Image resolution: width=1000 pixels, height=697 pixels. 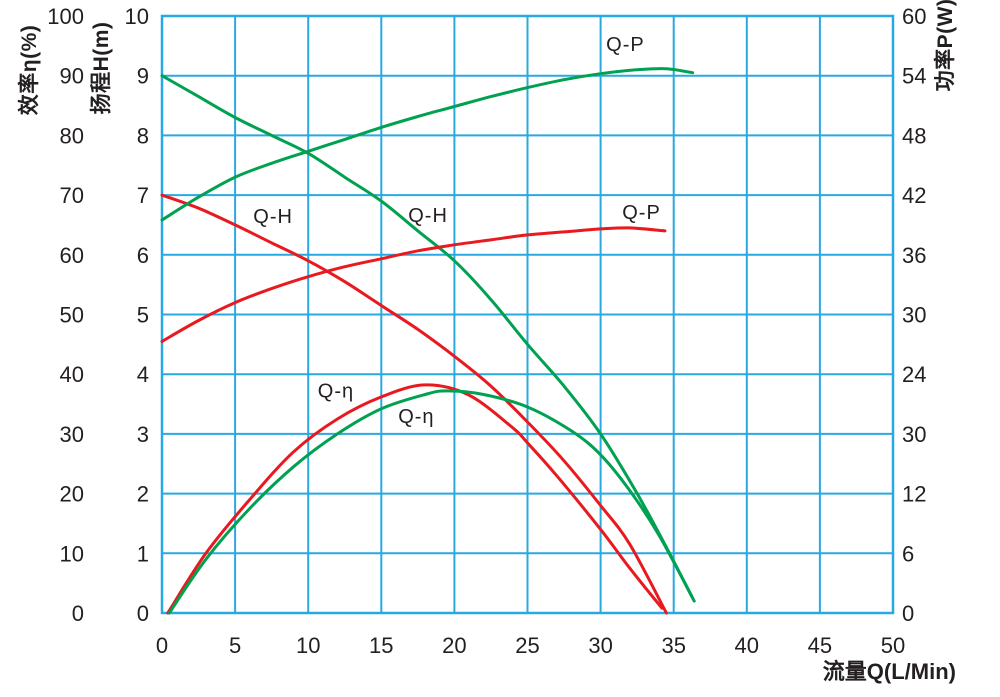 I want to click on curve-label-q-eta-red: Q-η, so click(x=336, y=391).